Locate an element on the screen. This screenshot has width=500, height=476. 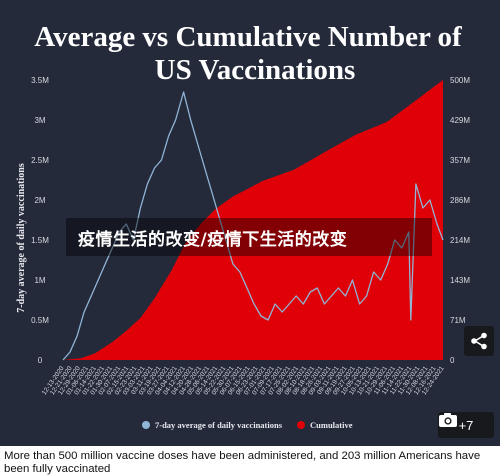
share-icon is located at coordinates (479, 341).